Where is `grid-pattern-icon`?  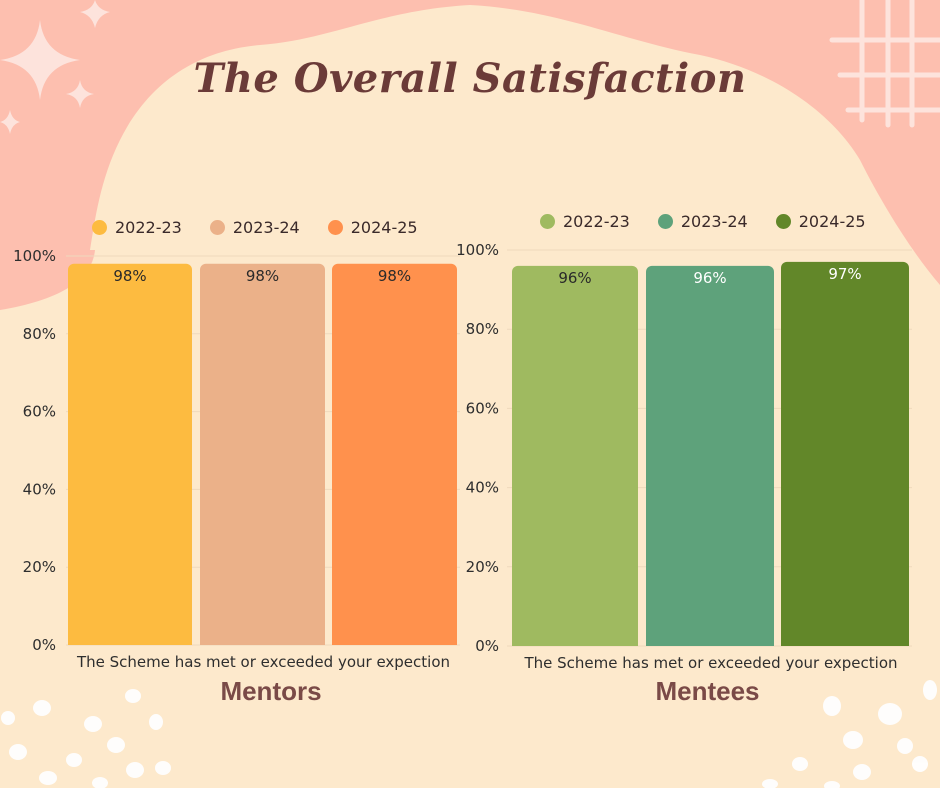 grid-pattern-icon is located at coordinates (884, 64).